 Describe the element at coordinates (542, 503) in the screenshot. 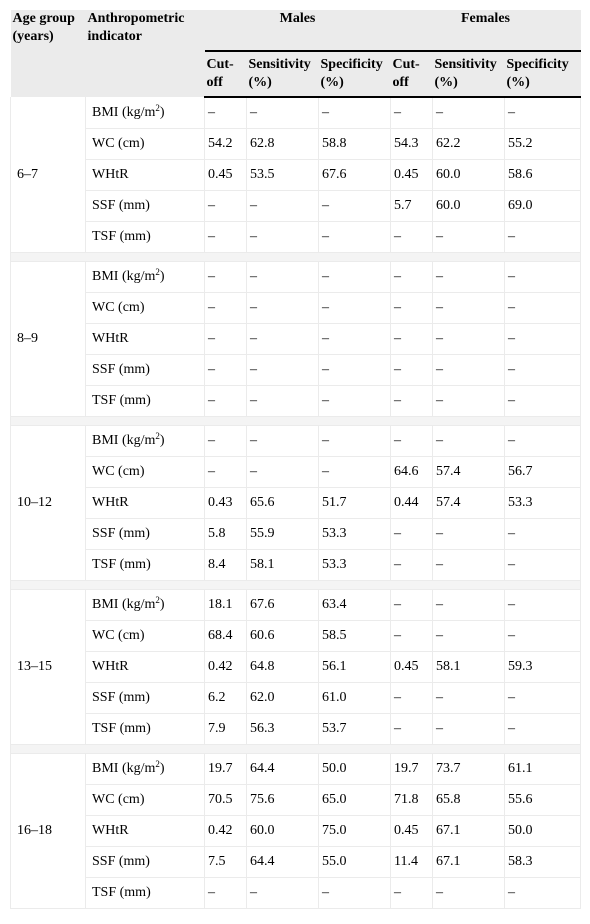

I see `female-specificity-cell: 53.3` at that location.